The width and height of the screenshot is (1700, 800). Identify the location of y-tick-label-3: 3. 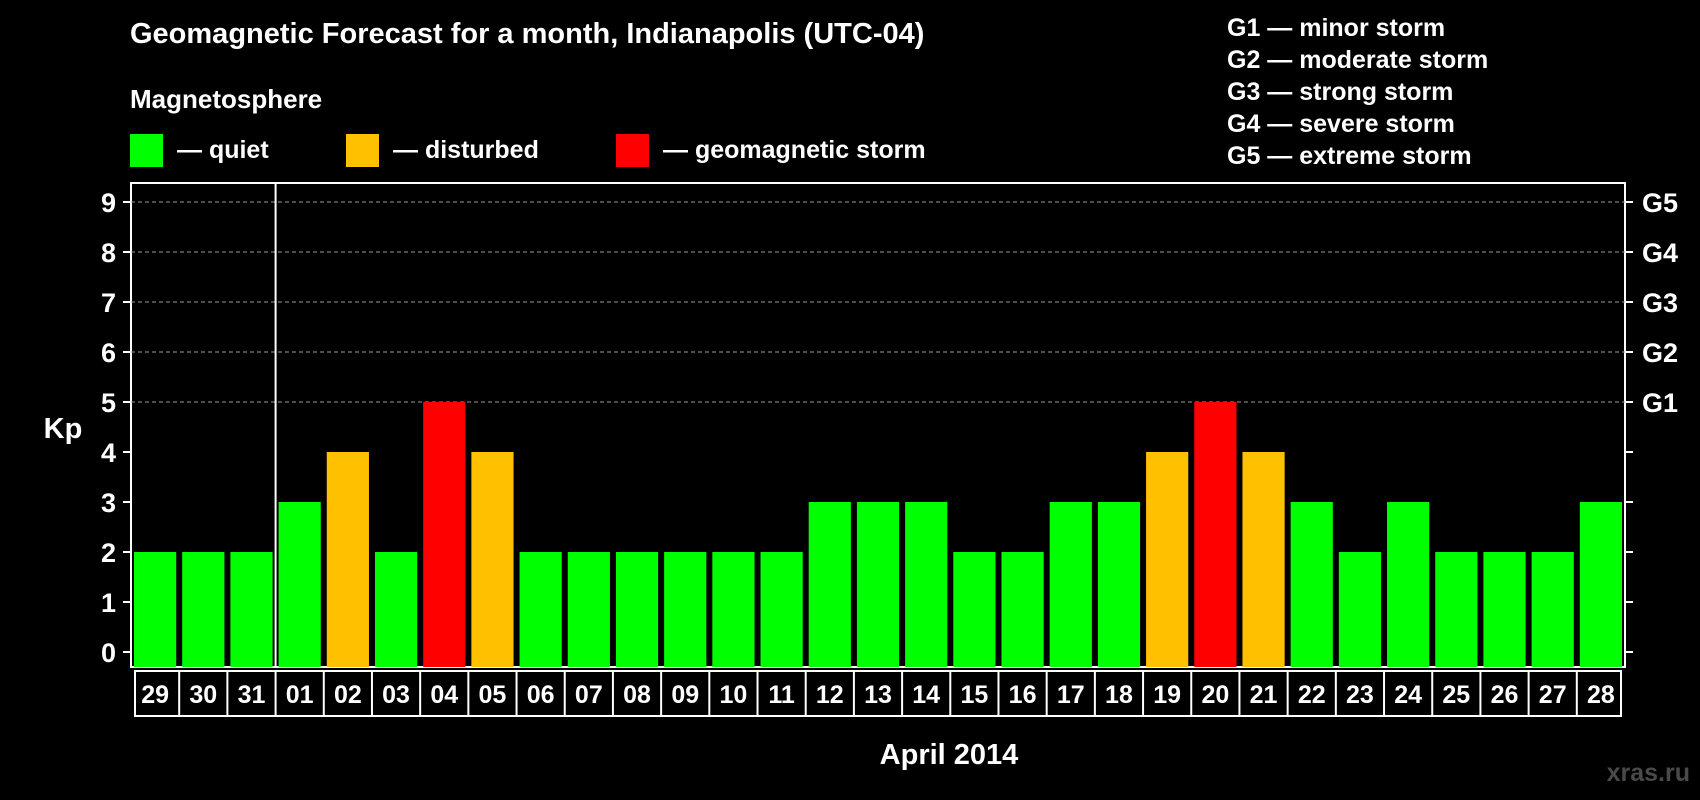
(108, 503).